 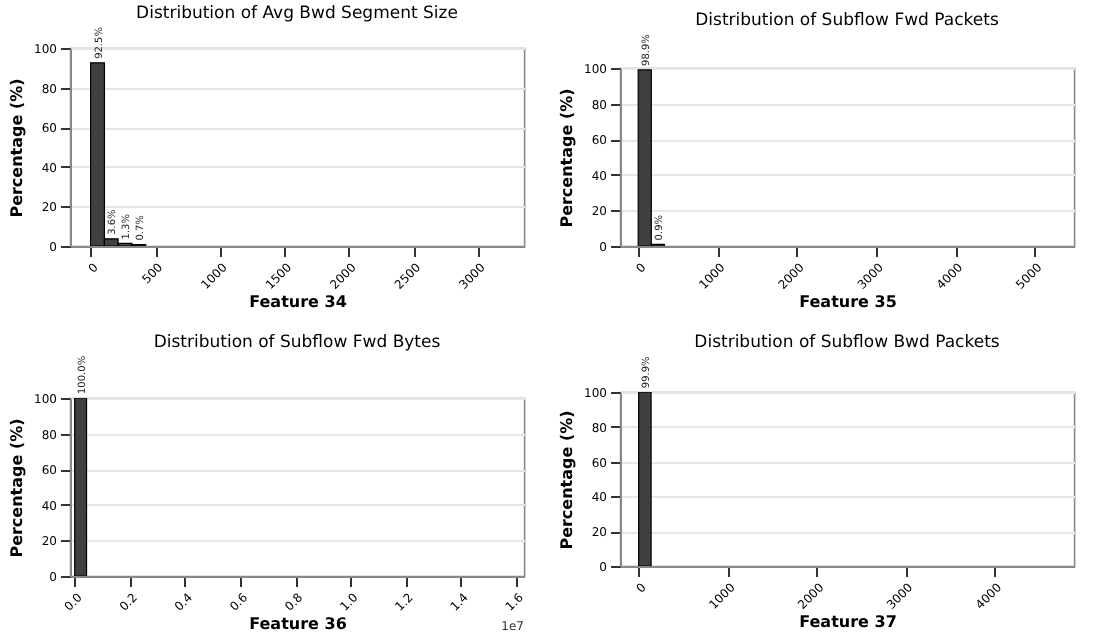 What do you see at coordinates (848, 622) in the screenshot?
I see `x-axis-title: Feature 37` at bounding box center [848, 622].